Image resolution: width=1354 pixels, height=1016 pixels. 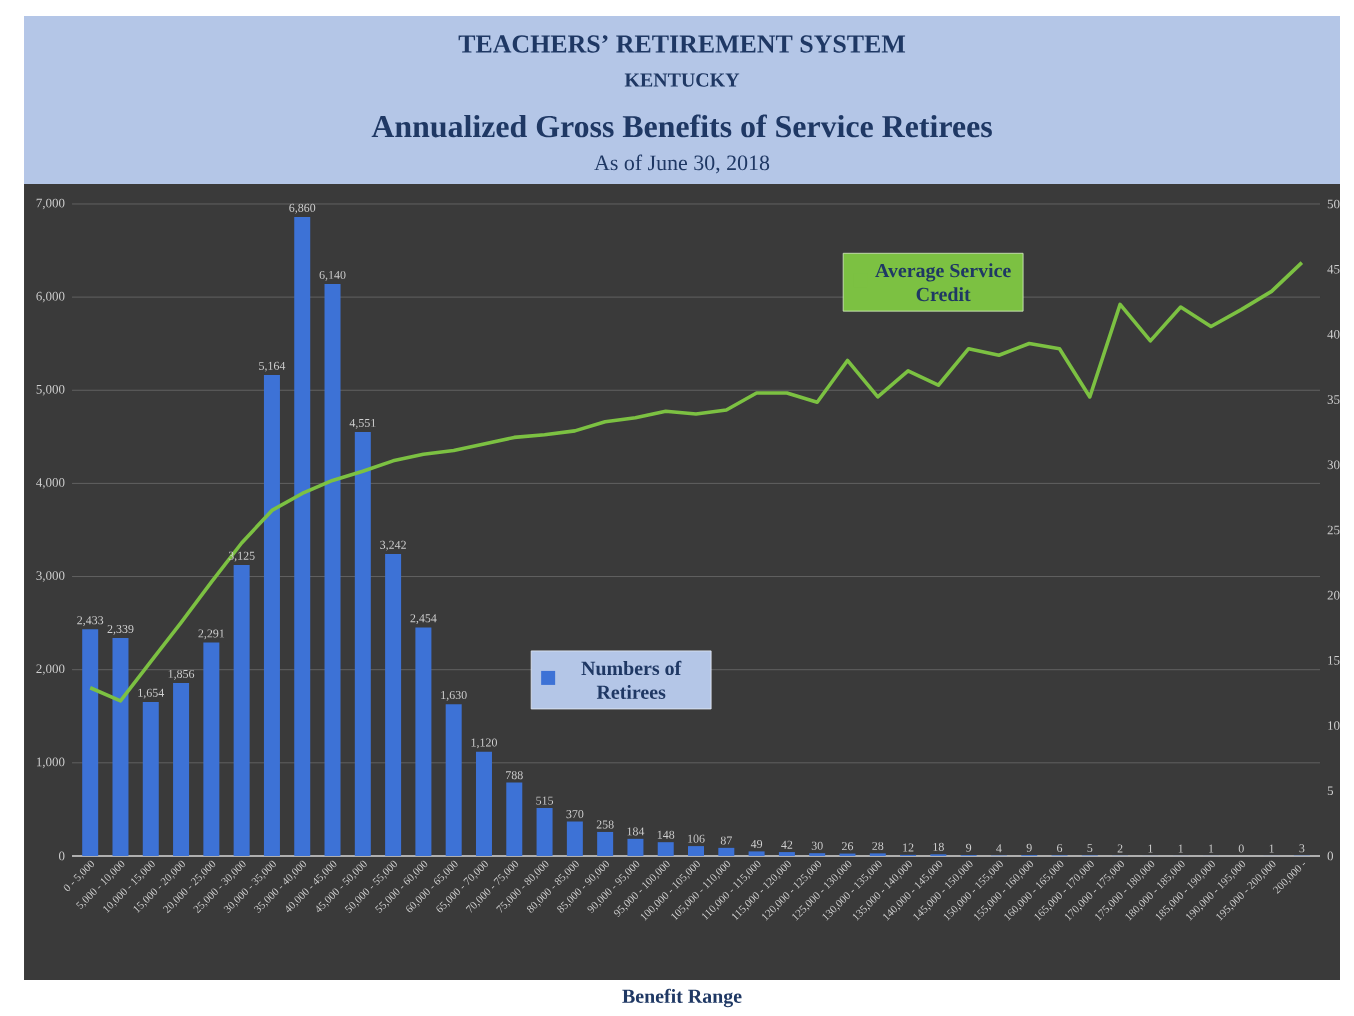 What do you see at coordinates (682, 164) in the screenshot?
I see `chart-subtitle: As of June 30, 2018` at bounding box center [682, 164].